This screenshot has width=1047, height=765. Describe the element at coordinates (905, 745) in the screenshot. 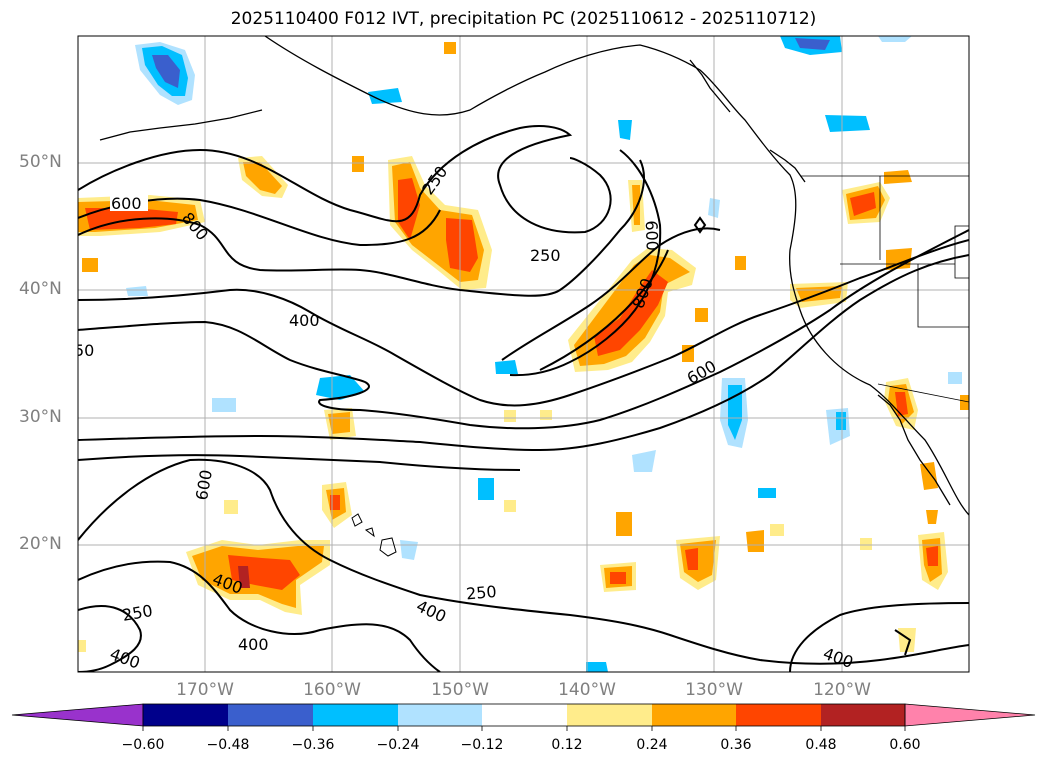

I see `colorbar-tick-label: 0.60` at that location.